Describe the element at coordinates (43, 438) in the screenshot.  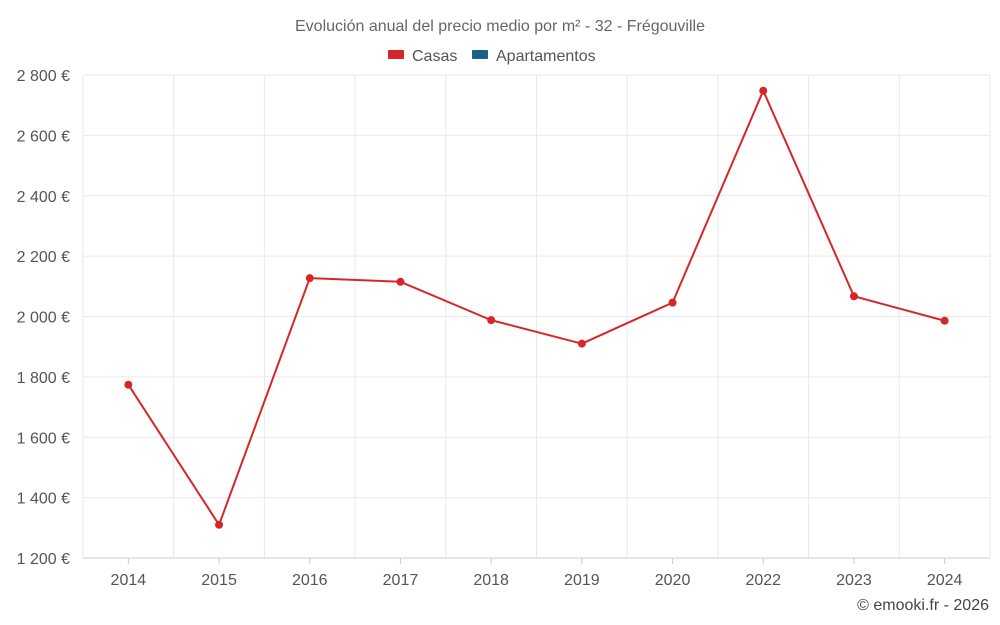
I see `y-tick-label: 1 600 €` at that location.